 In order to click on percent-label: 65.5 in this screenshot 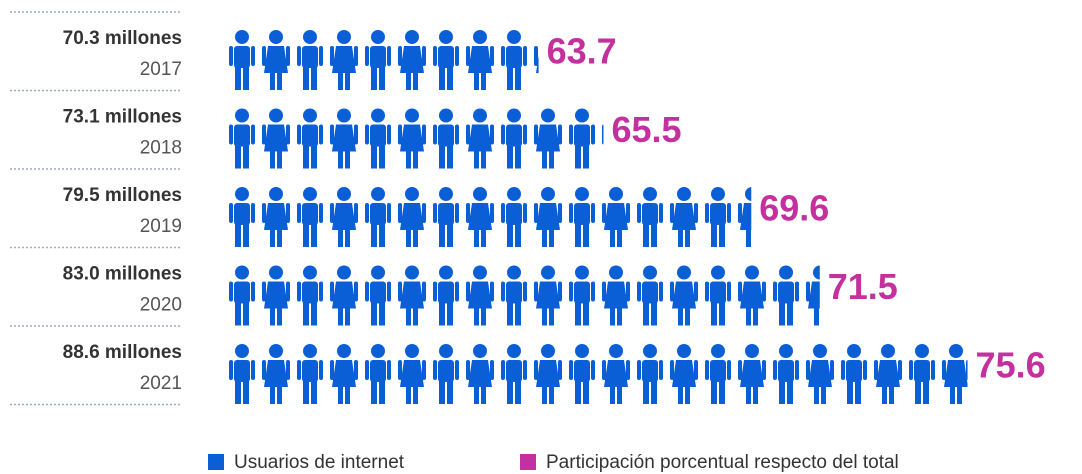, I will do `click(646, 129)`.